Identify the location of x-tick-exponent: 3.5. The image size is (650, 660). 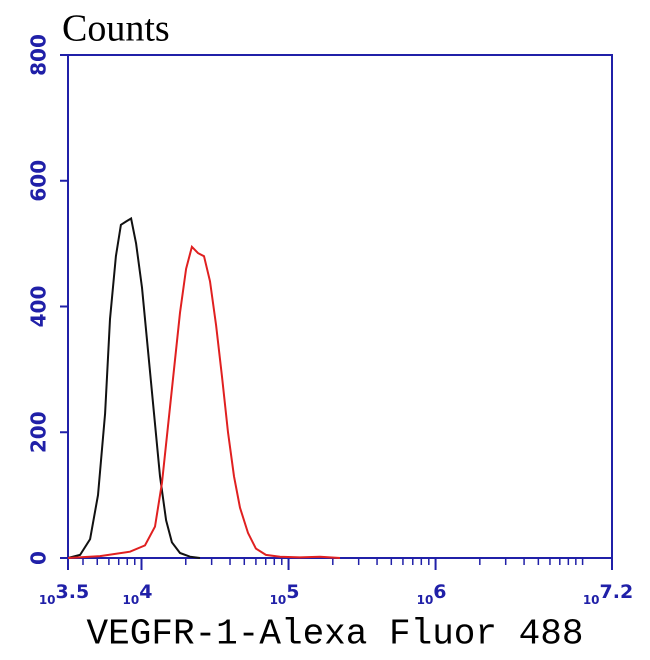
(73, 592).